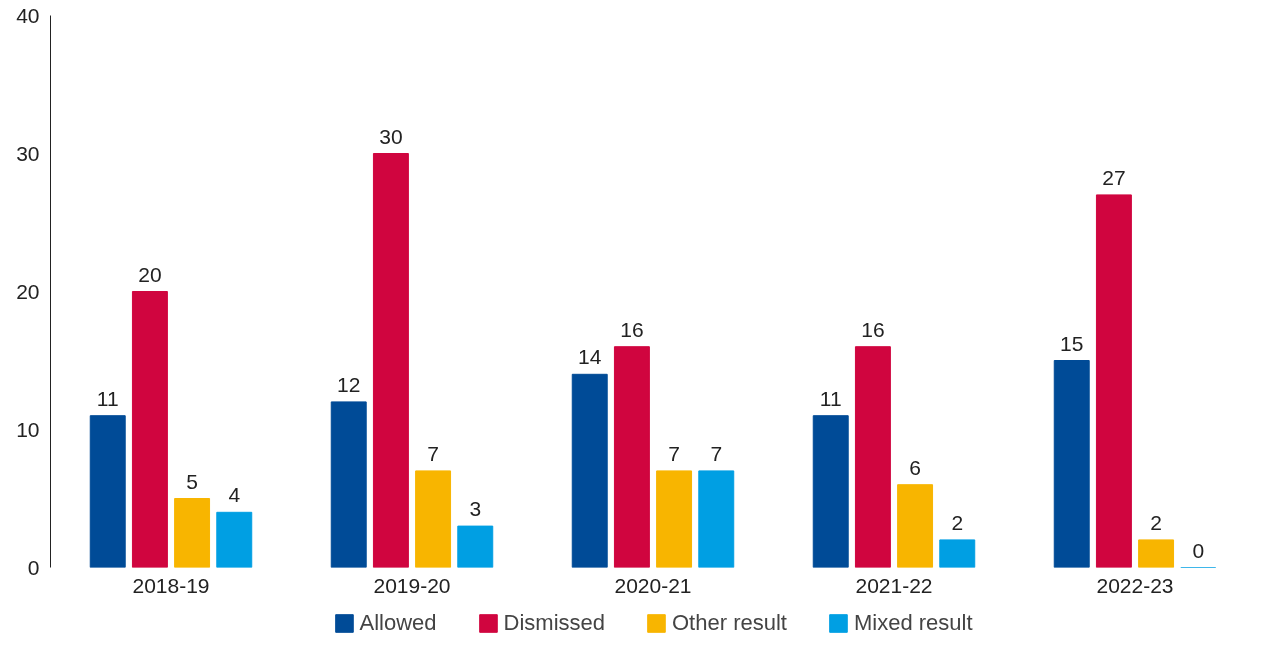 This screenshot has height=664, width=1277. What do you see at coordinates (915, 467) in the screenshot?
I see `data-label: 6` at bounding box center [915, 467].